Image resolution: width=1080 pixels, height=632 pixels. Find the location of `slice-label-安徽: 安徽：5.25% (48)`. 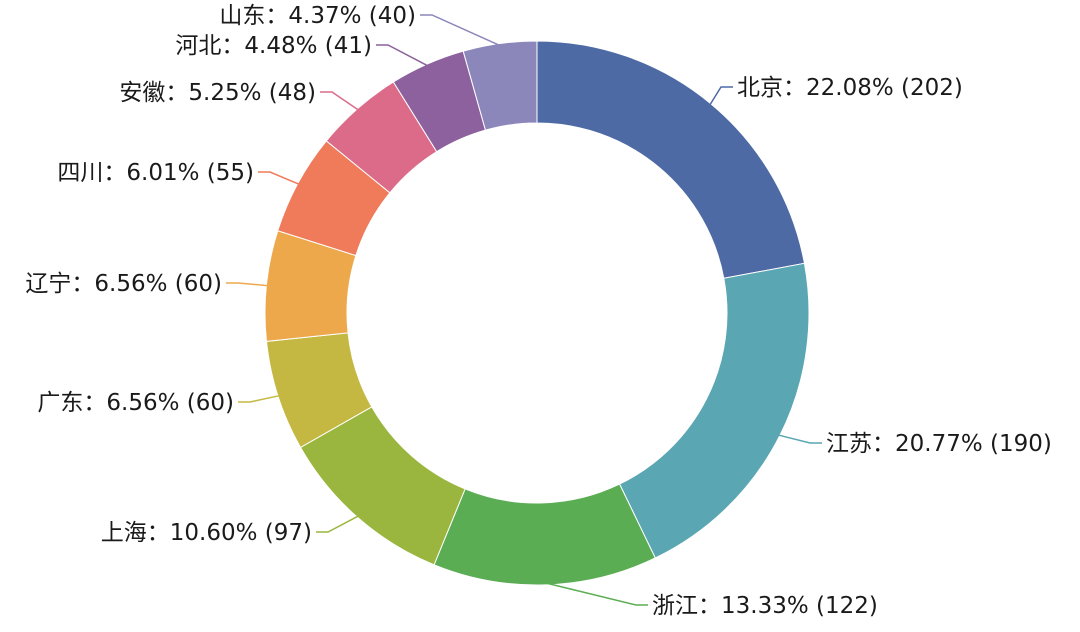

slice-label-安徽: 安徽：5.25% (48) is located at coordinates (217, 93).